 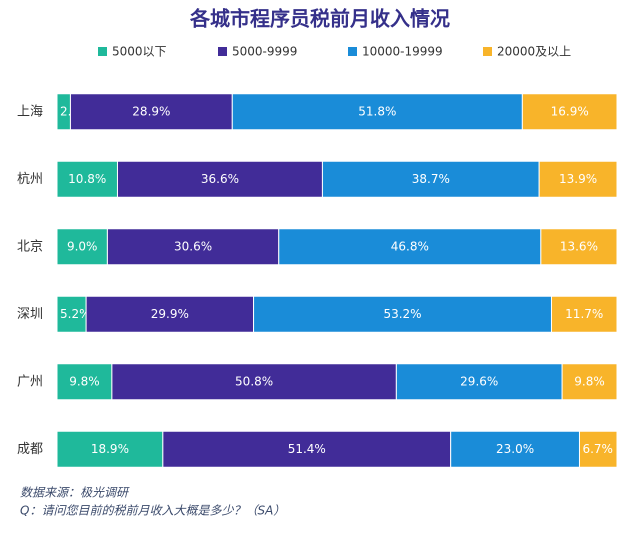 I want to click on y-tick-label: 北京, so click(x=30, y=246).